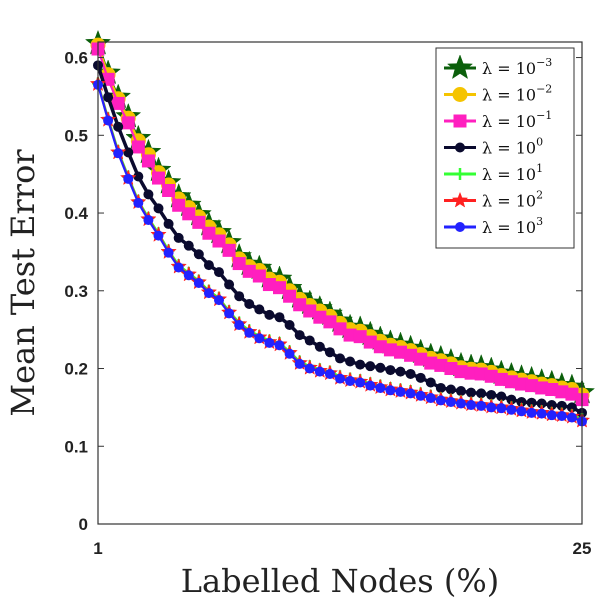  What do you see at coordinates (512, 226) in the screenshot?
I see `legend-label: λ = 103` at bounding box center [512, 226].